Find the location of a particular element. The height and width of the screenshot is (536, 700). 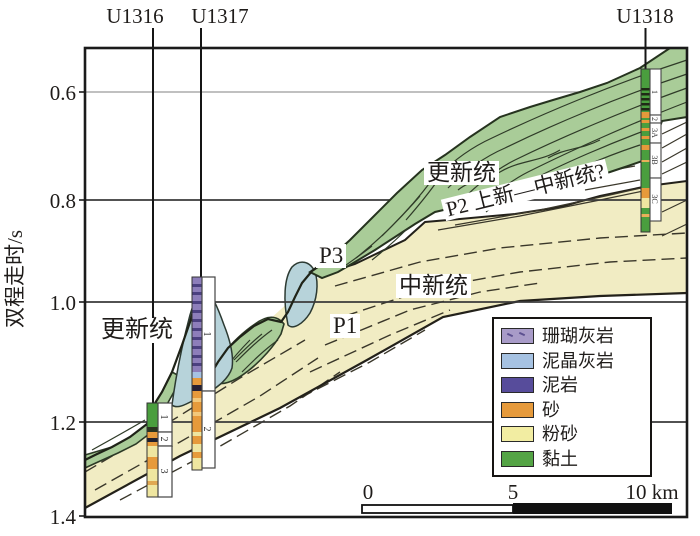

strat-label-pleistocene-left: 更新统 is located at coordinates (137, 330).